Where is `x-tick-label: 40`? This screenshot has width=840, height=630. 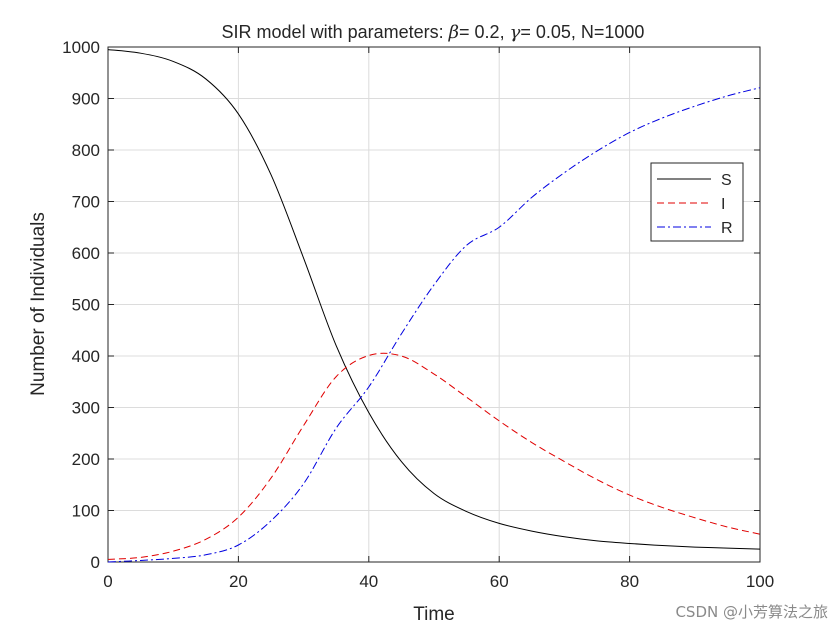
x-tick-label: 40 is located at coordinates (368, 581).